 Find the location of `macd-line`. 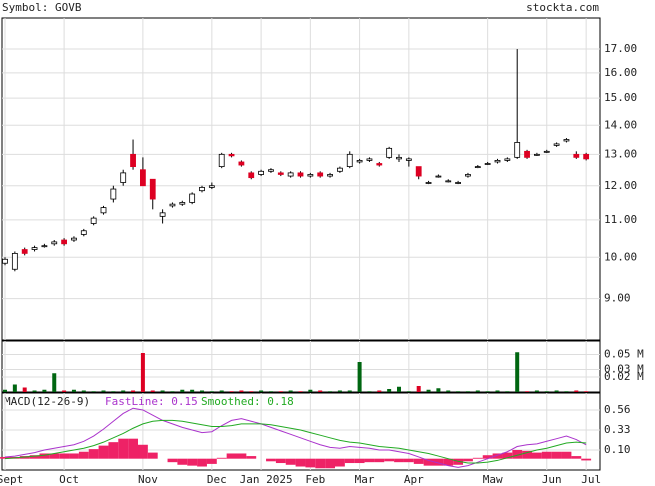

macd-line is located at coordinates (295, 441).